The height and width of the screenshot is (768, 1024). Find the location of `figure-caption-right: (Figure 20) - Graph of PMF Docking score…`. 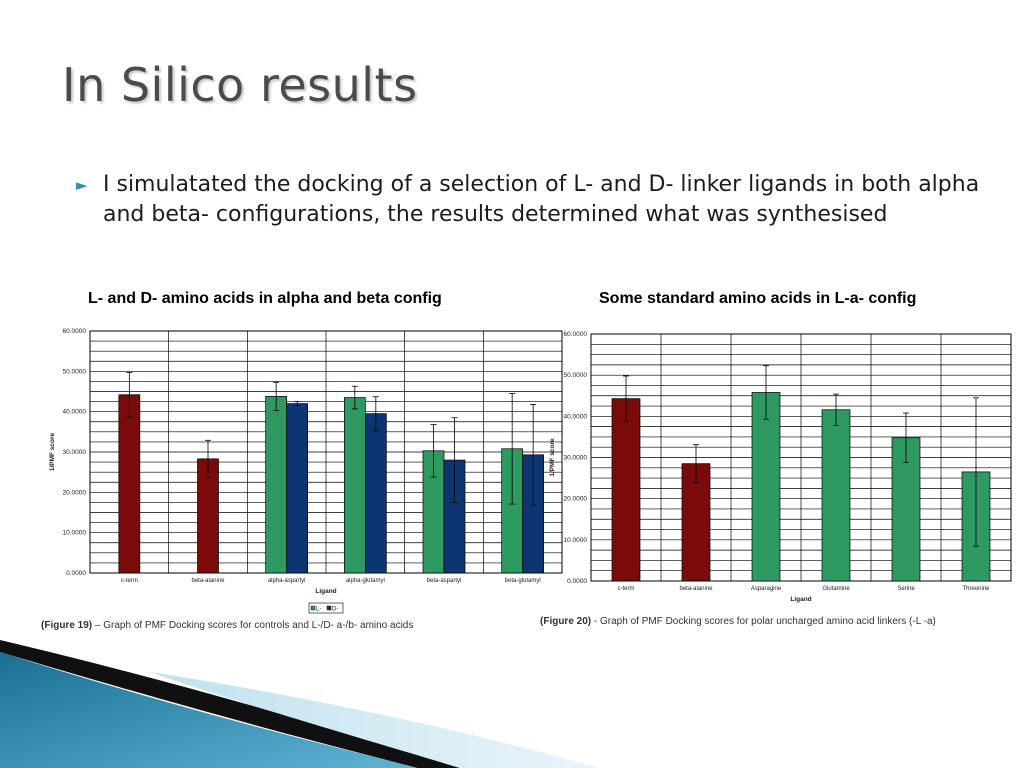

figure-caption-right: (Figure 20) - Graph of PMF Docking score… is located at coordinates (738, 621).